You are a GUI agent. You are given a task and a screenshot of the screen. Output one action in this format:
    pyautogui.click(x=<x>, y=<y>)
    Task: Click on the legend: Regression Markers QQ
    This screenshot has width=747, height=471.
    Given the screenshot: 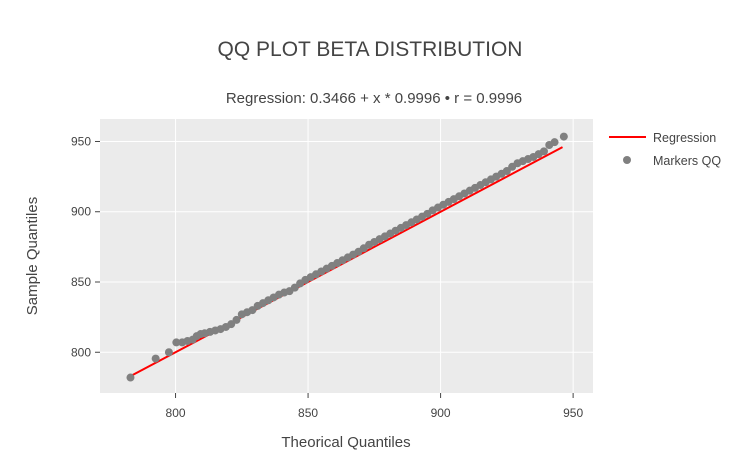 What is the action you would take?
    pyautogui.click(x=665, y=149)
    